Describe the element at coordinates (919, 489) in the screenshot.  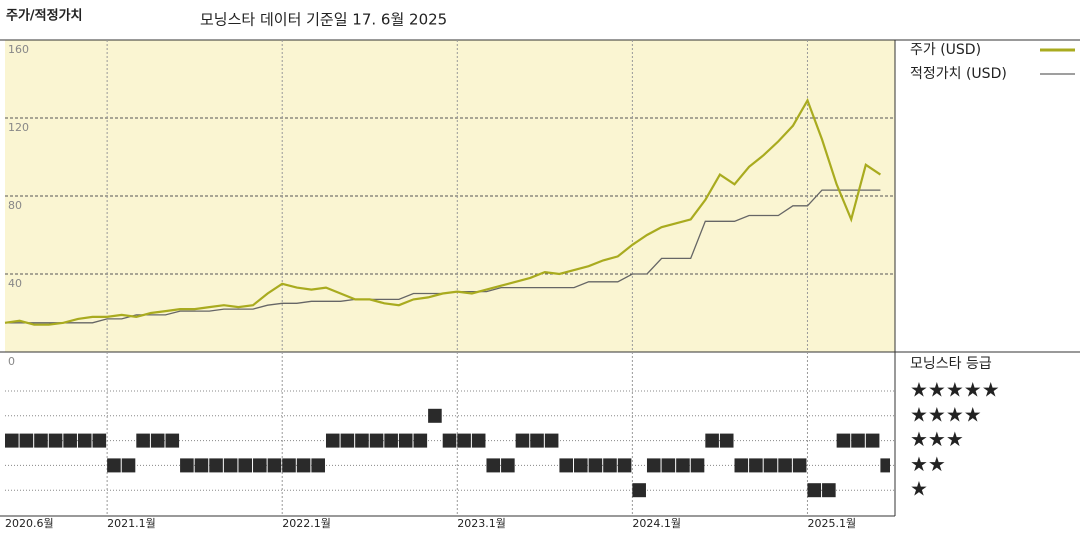
I see `rating-level: ★` at that location.